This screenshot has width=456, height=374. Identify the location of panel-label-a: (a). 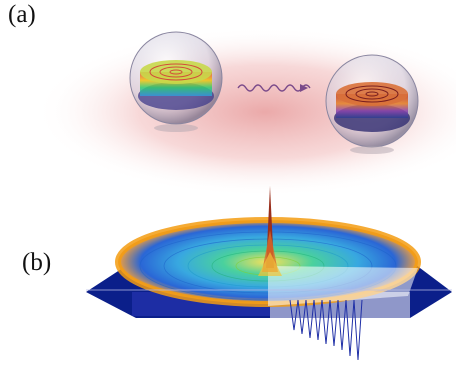
(22, 14).